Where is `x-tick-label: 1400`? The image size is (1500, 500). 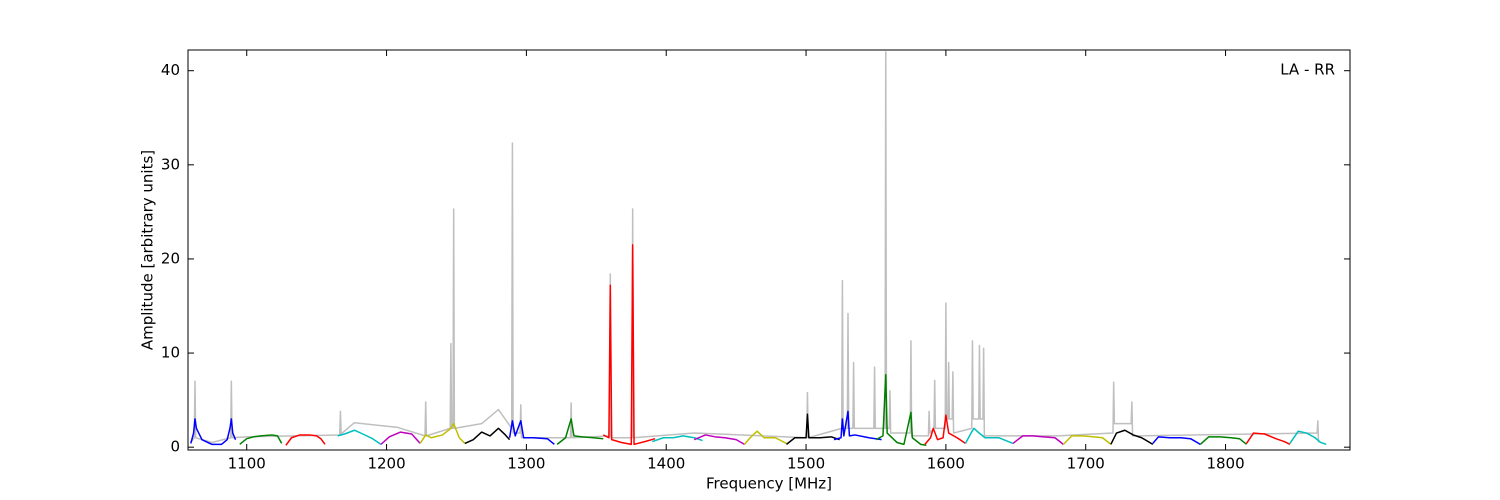
x-tick-label: 1400 is located at coordinates (666, 464).